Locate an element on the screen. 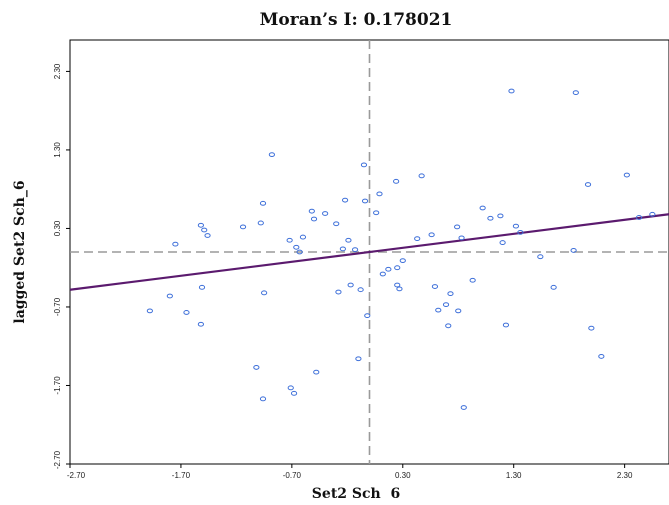 The width and height of the screenshot is (669, 505). x-axis-title: Set2 Sch 6 is located at coordinates (356, 494).